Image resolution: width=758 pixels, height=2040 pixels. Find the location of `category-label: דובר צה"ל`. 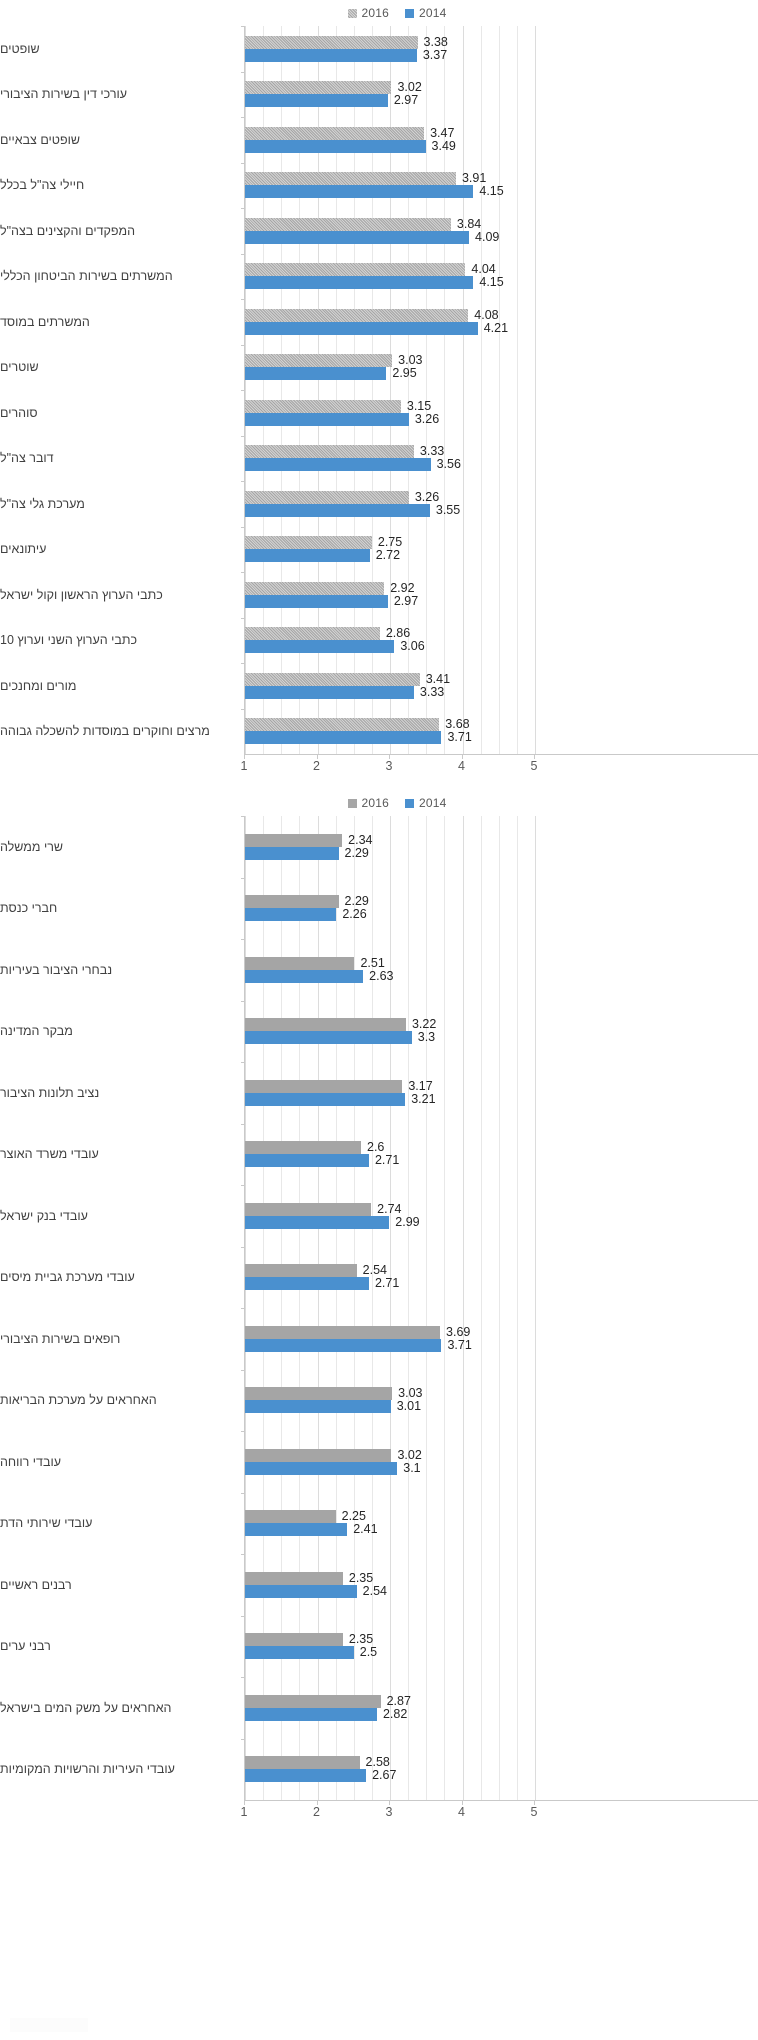

category-label: דובר צה"ל is located at coordinates (27, 458).